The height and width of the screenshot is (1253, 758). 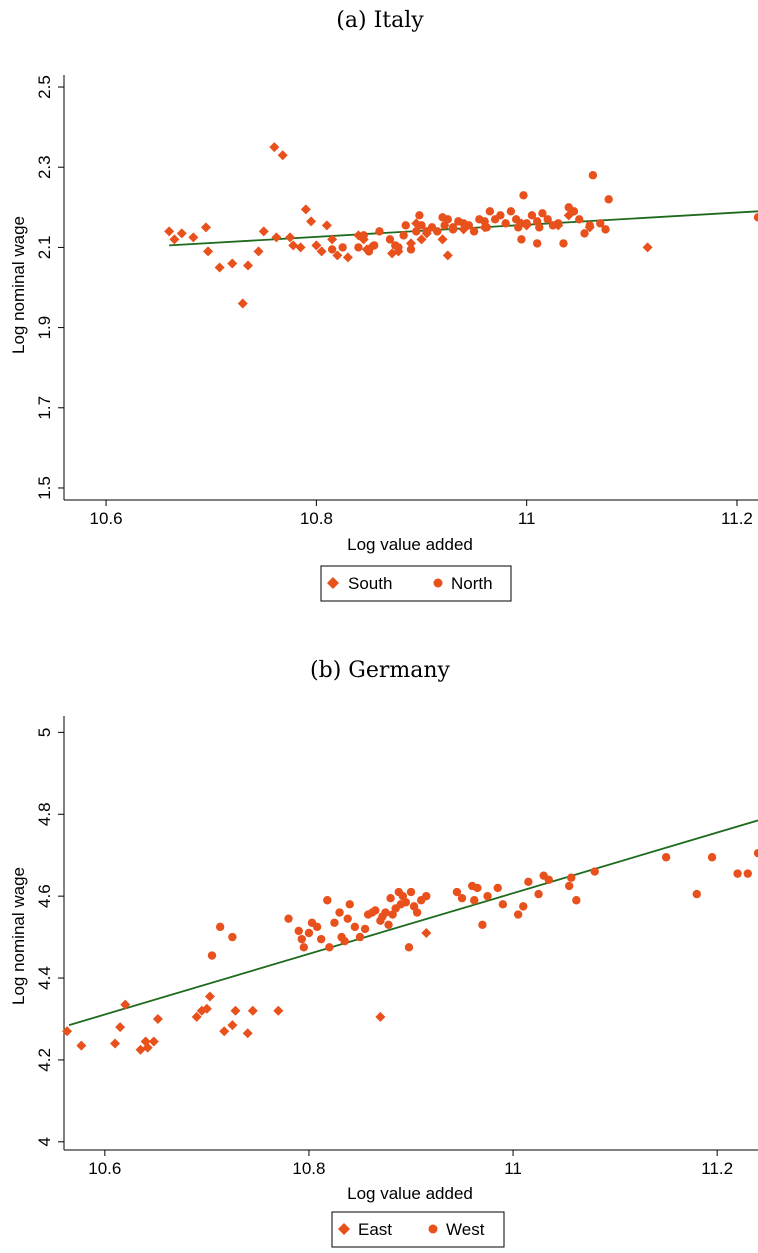 What do you see at coordinates (375, 1229) in the screenshot?
I see `panel-b-legend-east-label: East` at bounding box center [375, 1229].